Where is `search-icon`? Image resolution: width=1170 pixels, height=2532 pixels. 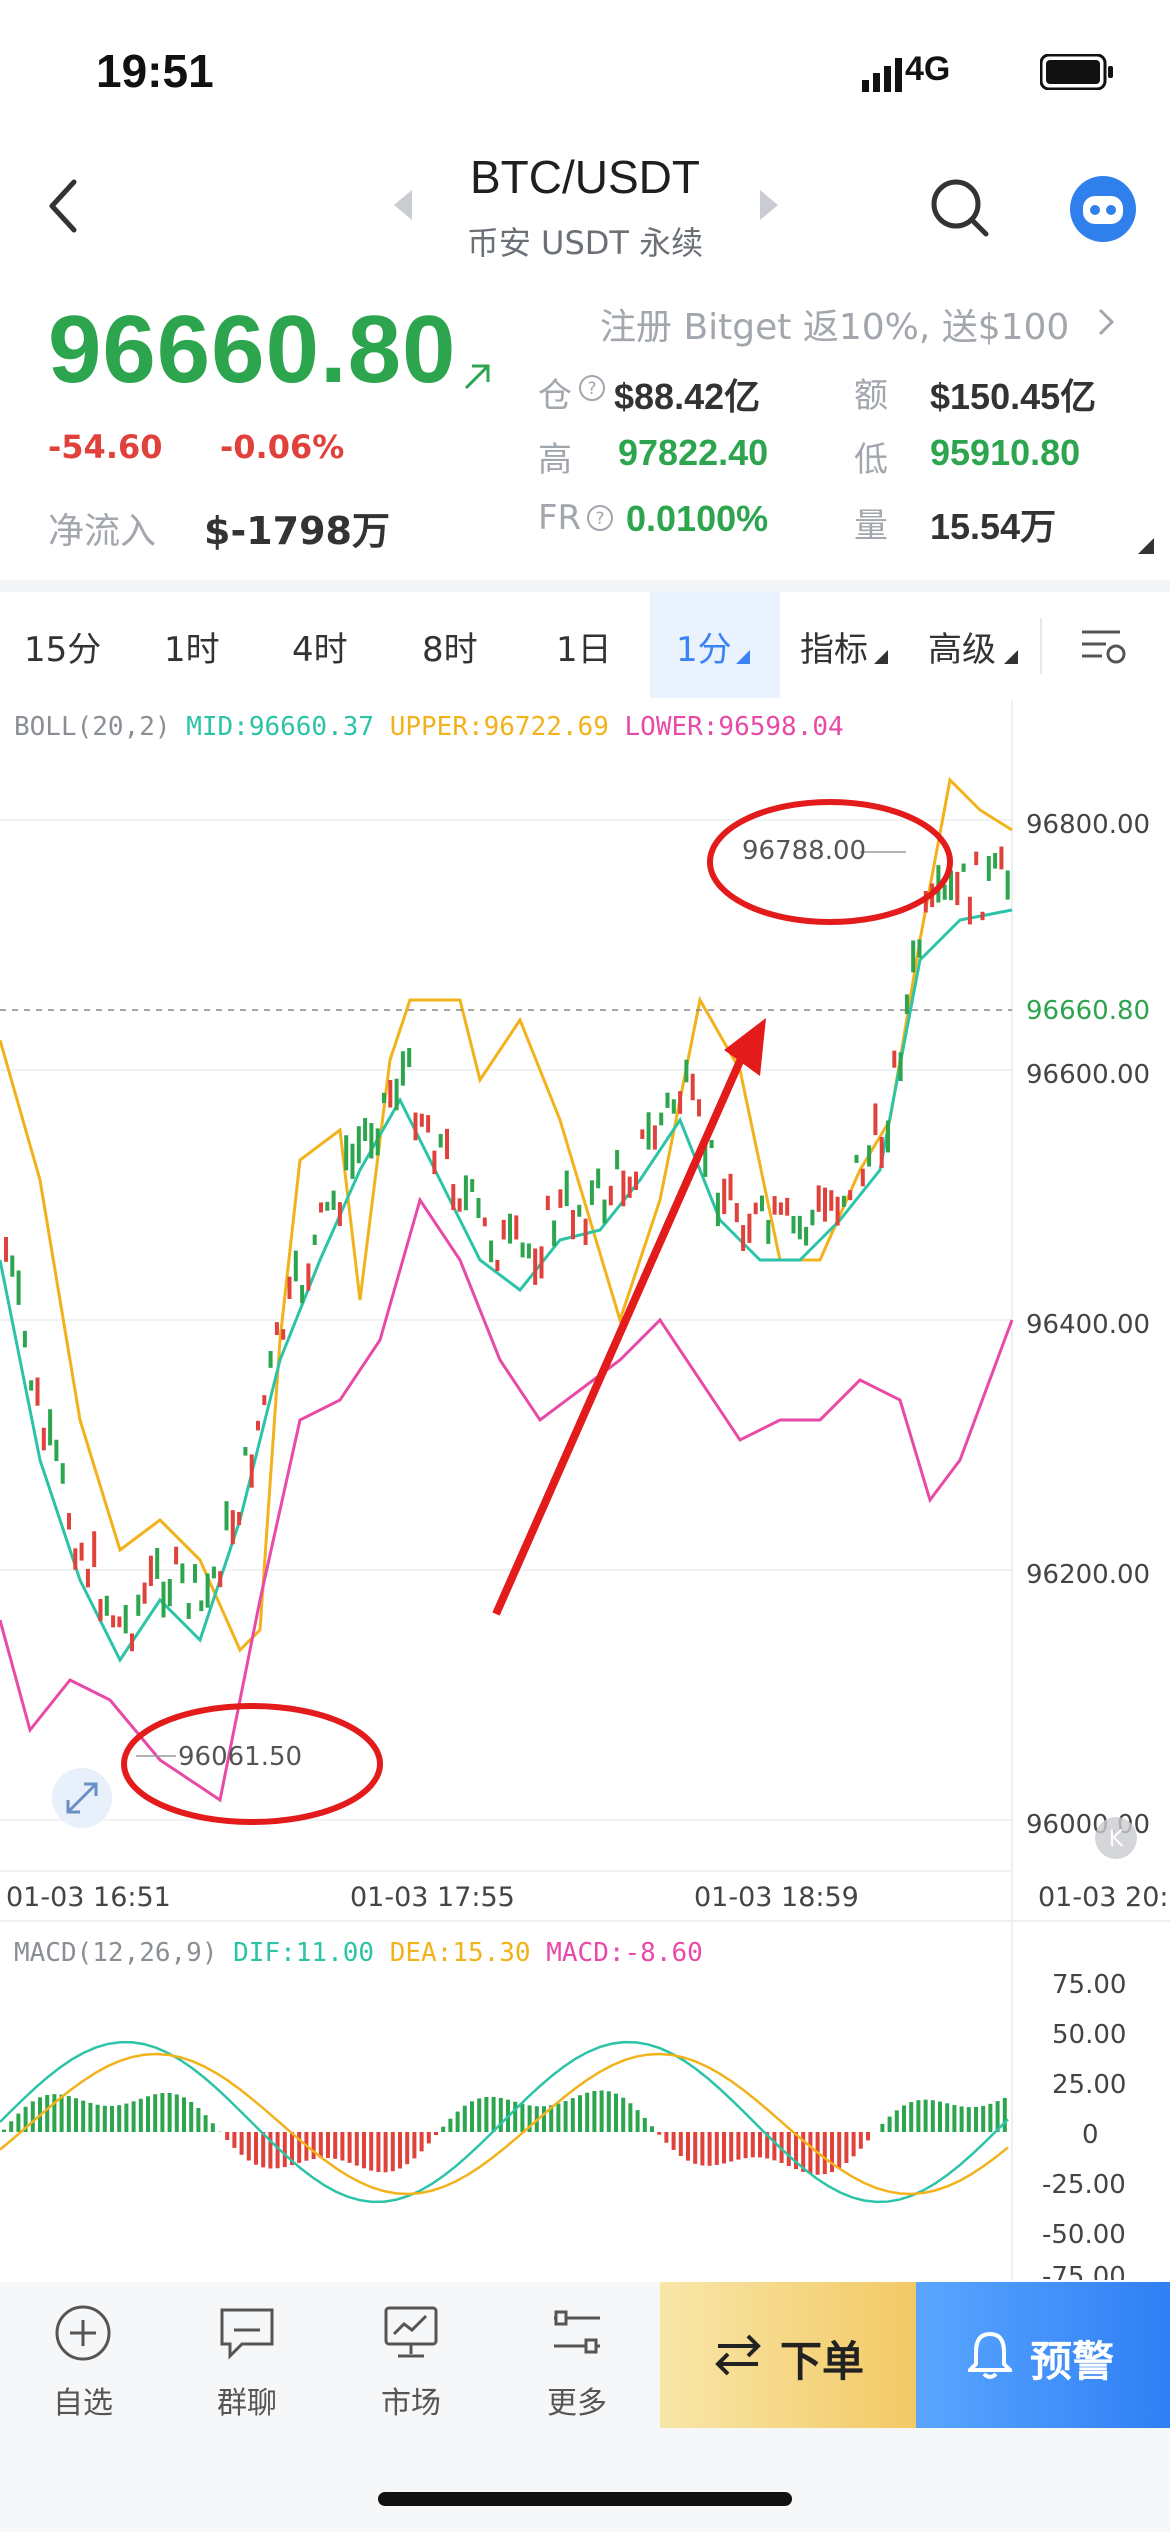
search-icon is located at coordinates (960, 208).